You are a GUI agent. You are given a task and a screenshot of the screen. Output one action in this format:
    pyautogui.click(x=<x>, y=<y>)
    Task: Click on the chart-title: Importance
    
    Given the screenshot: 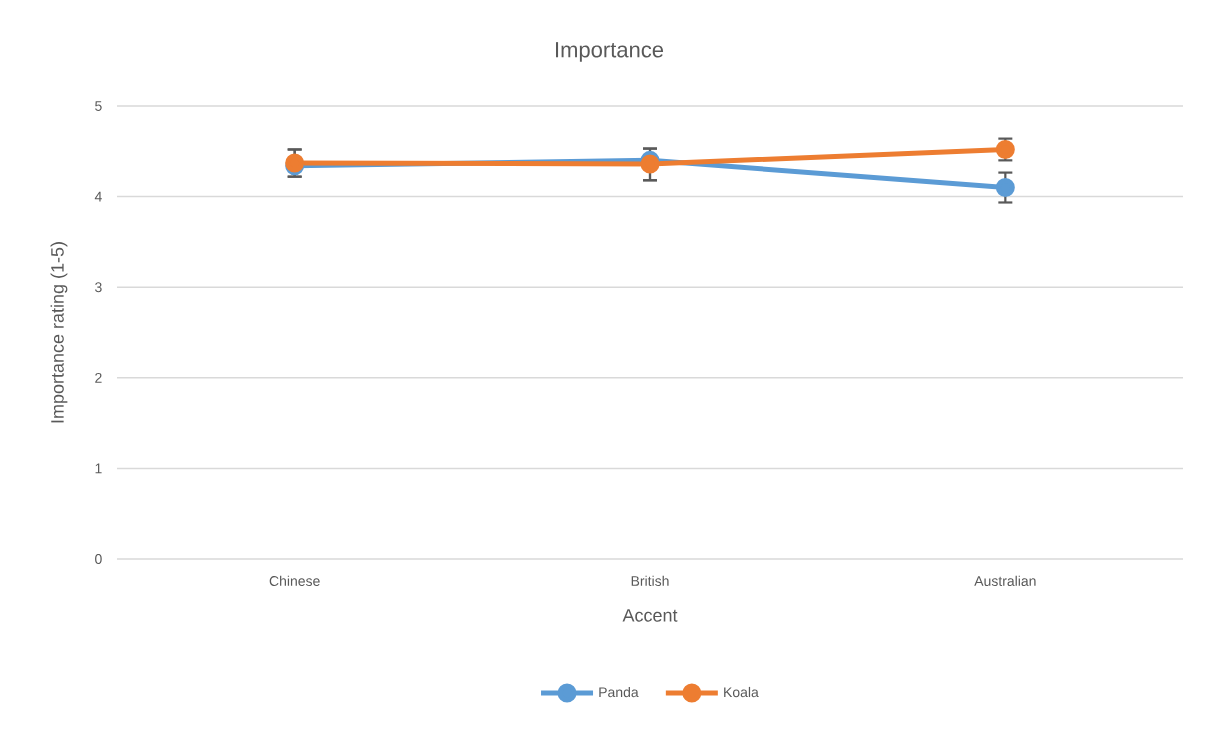 What is the action you would take?
    pyautogui.click(x=610, y=52)
    